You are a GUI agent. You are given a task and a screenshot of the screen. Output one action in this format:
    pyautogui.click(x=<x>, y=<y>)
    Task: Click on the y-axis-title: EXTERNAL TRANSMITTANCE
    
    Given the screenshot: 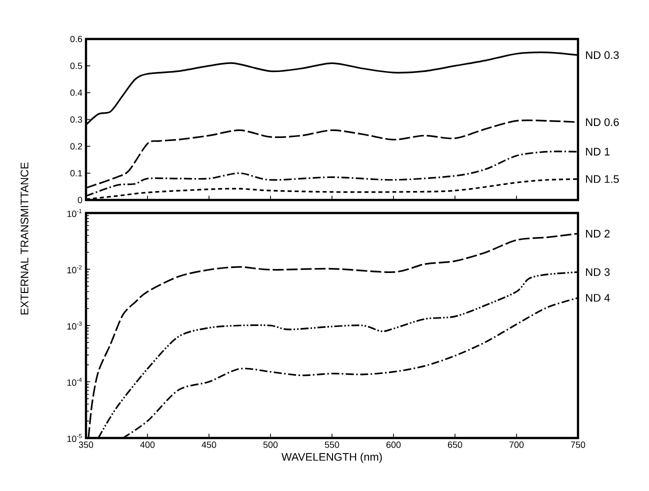 What is the action you would take?
    pyautogui.click(x=24, y=238)
    